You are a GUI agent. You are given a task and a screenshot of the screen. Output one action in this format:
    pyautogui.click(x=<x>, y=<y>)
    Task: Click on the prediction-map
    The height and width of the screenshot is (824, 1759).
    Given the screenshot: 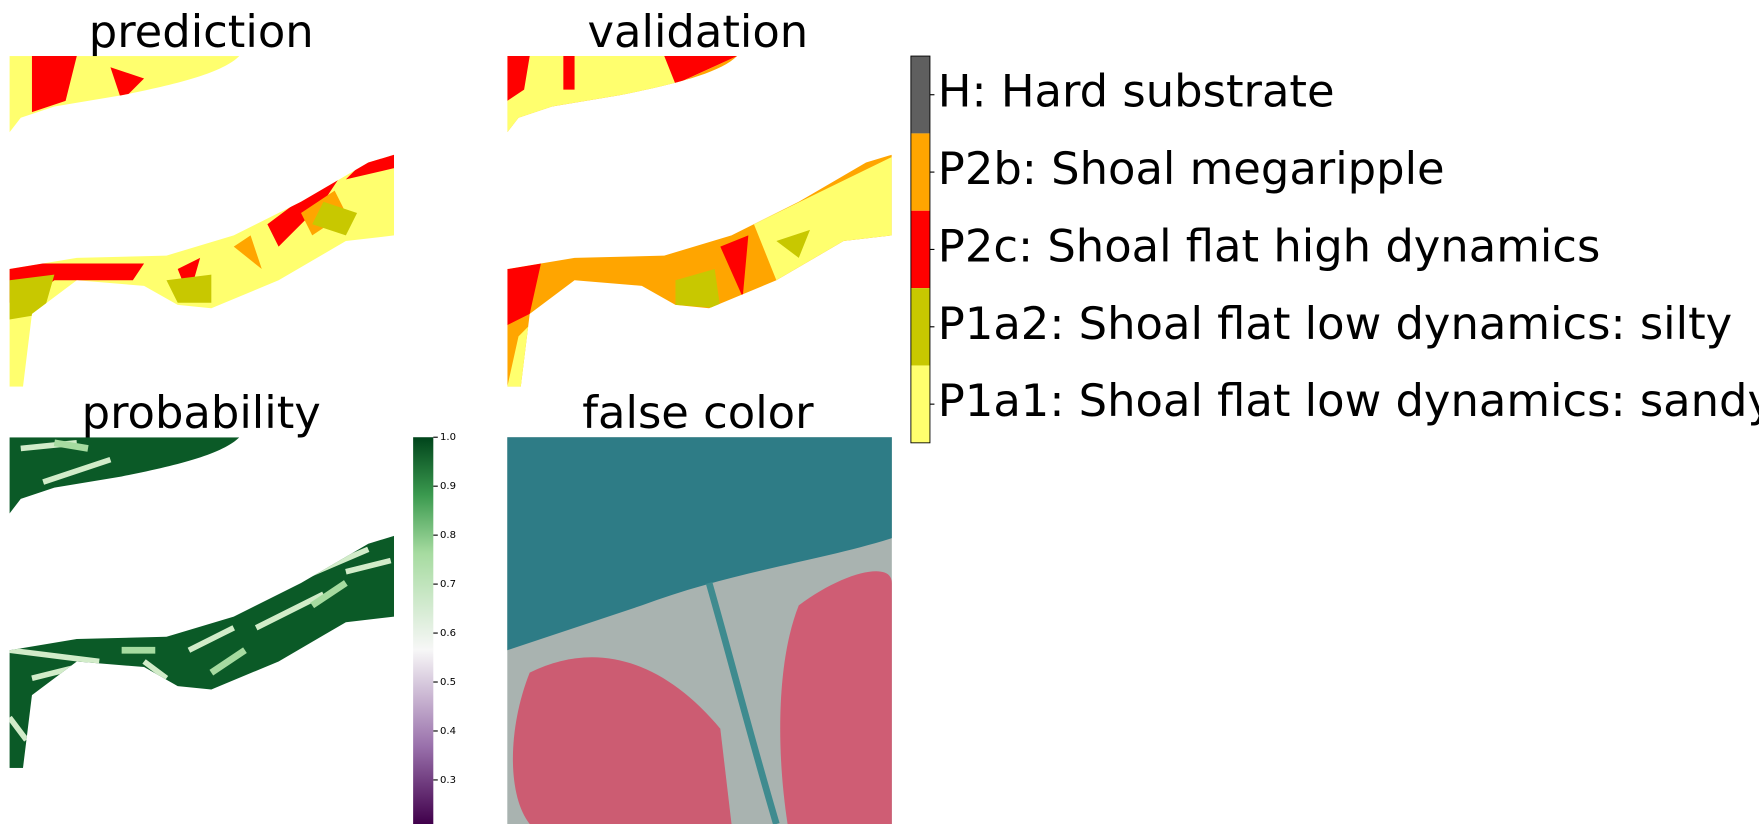 What is the action you would take?
    pyautogui.click(x=202, y=221)
    